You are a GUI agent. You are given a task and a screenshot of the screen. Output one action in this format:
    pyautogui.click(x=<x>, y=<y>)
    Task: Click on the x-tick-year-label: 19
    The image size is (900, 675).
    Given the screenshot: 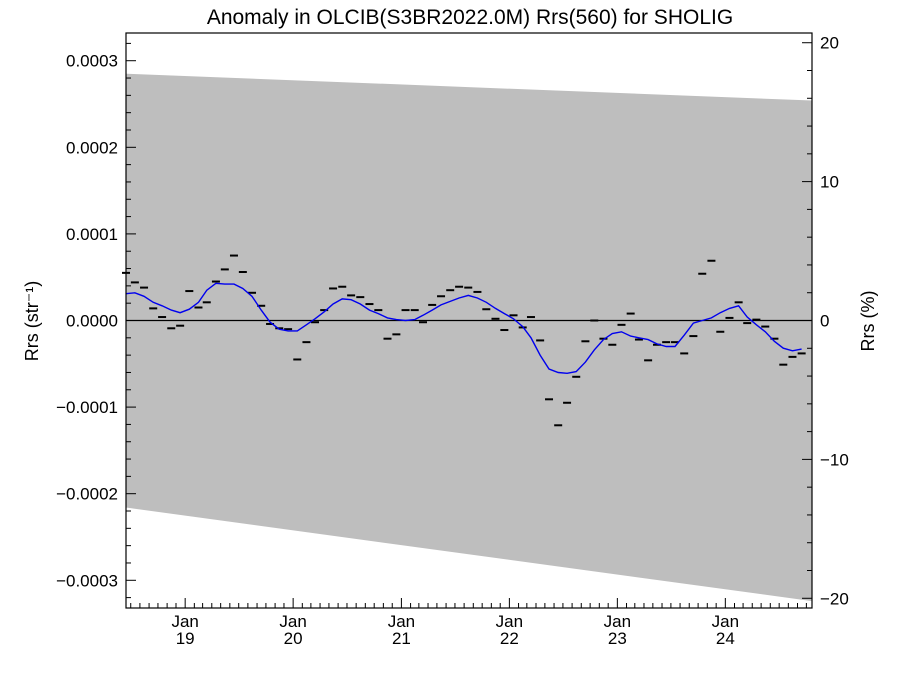 What is the action you would take?
    pyautogui.click(x=185, y=638)
    